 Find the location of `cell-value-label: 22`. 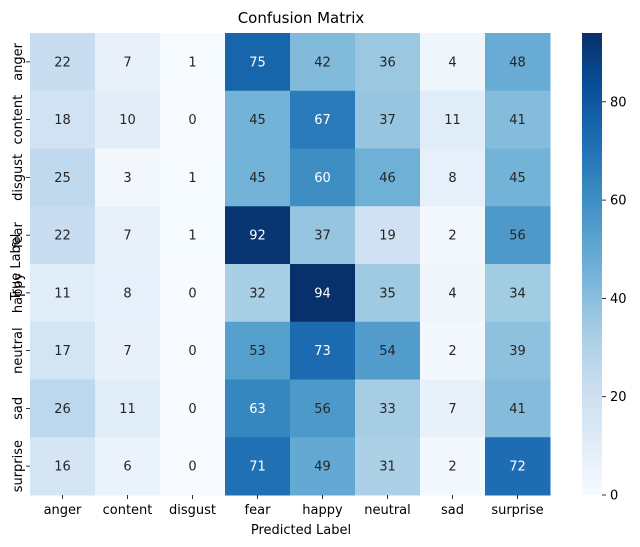

cell-value-label: 22 is located at coordinates (62, 62).